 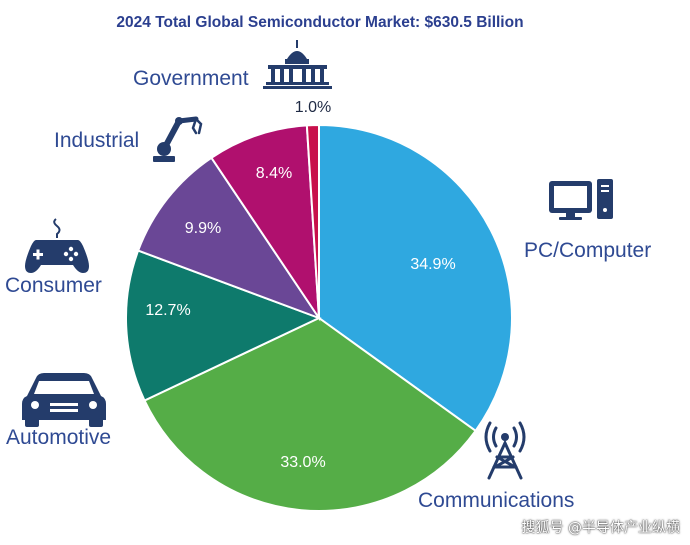 I want to click on category-label-automotive: Automotive, so click(x=58, y=437).